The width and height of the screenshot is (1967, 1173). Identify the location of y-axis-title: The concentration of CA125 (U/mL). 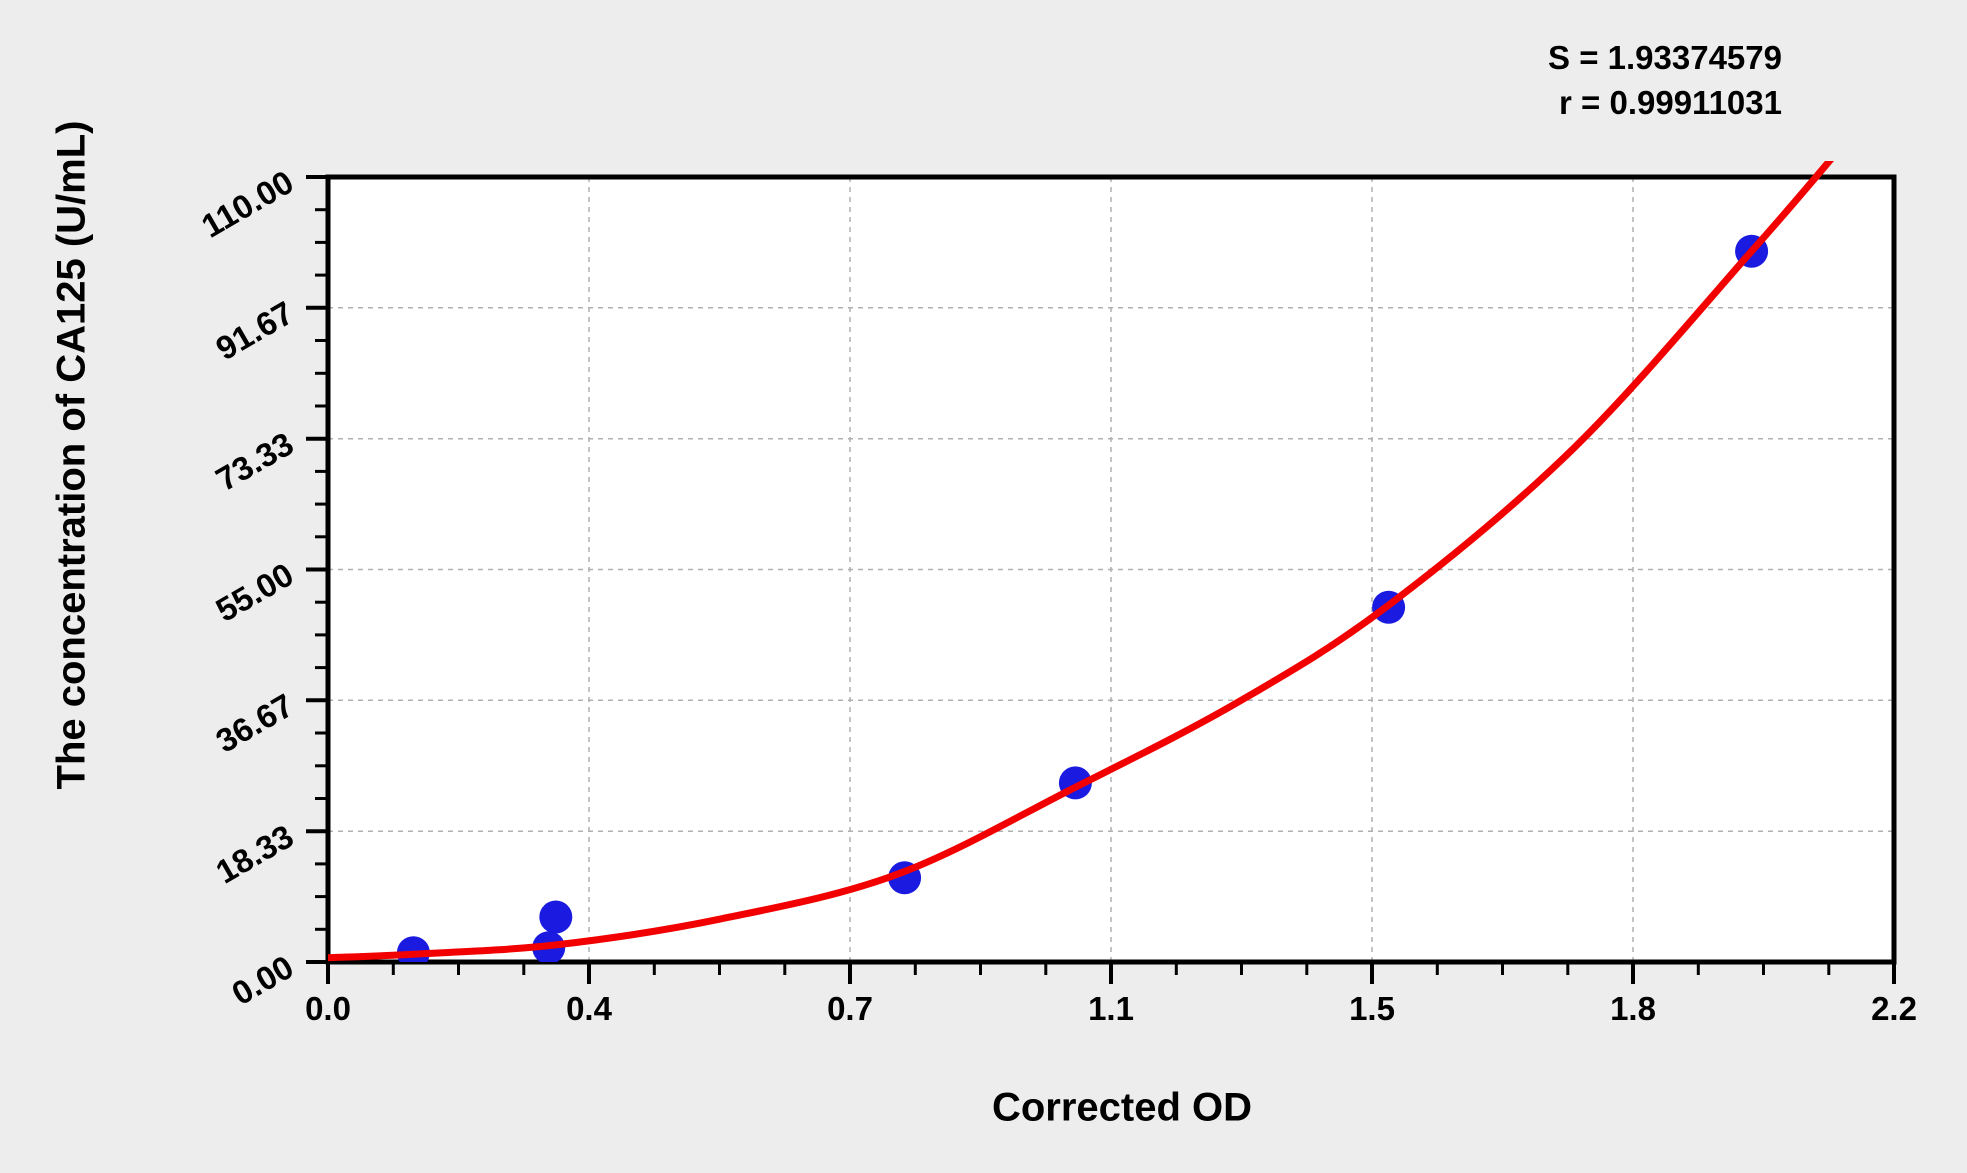
(71, 455).